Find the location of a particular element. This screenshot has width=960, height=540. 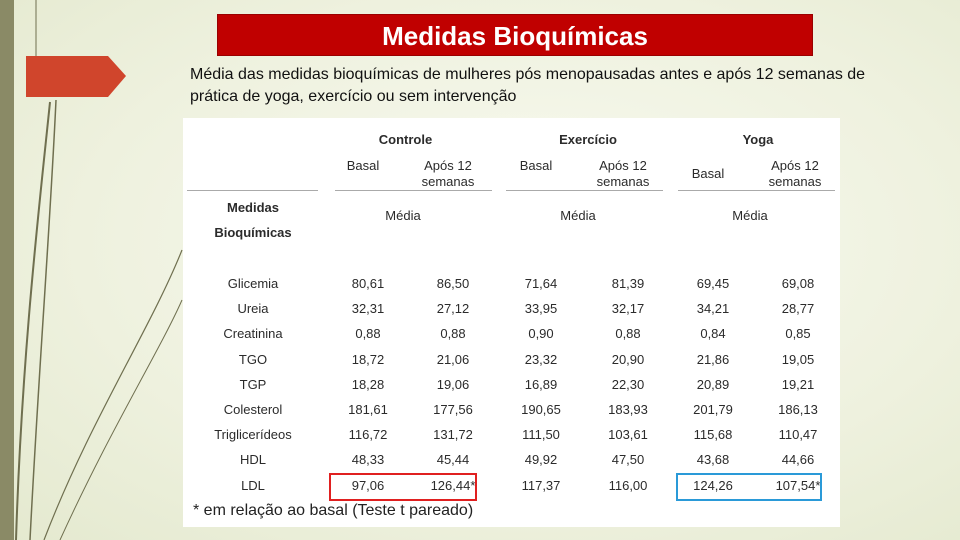

table-cell: 20,89 is located at coordinates (713, 384).